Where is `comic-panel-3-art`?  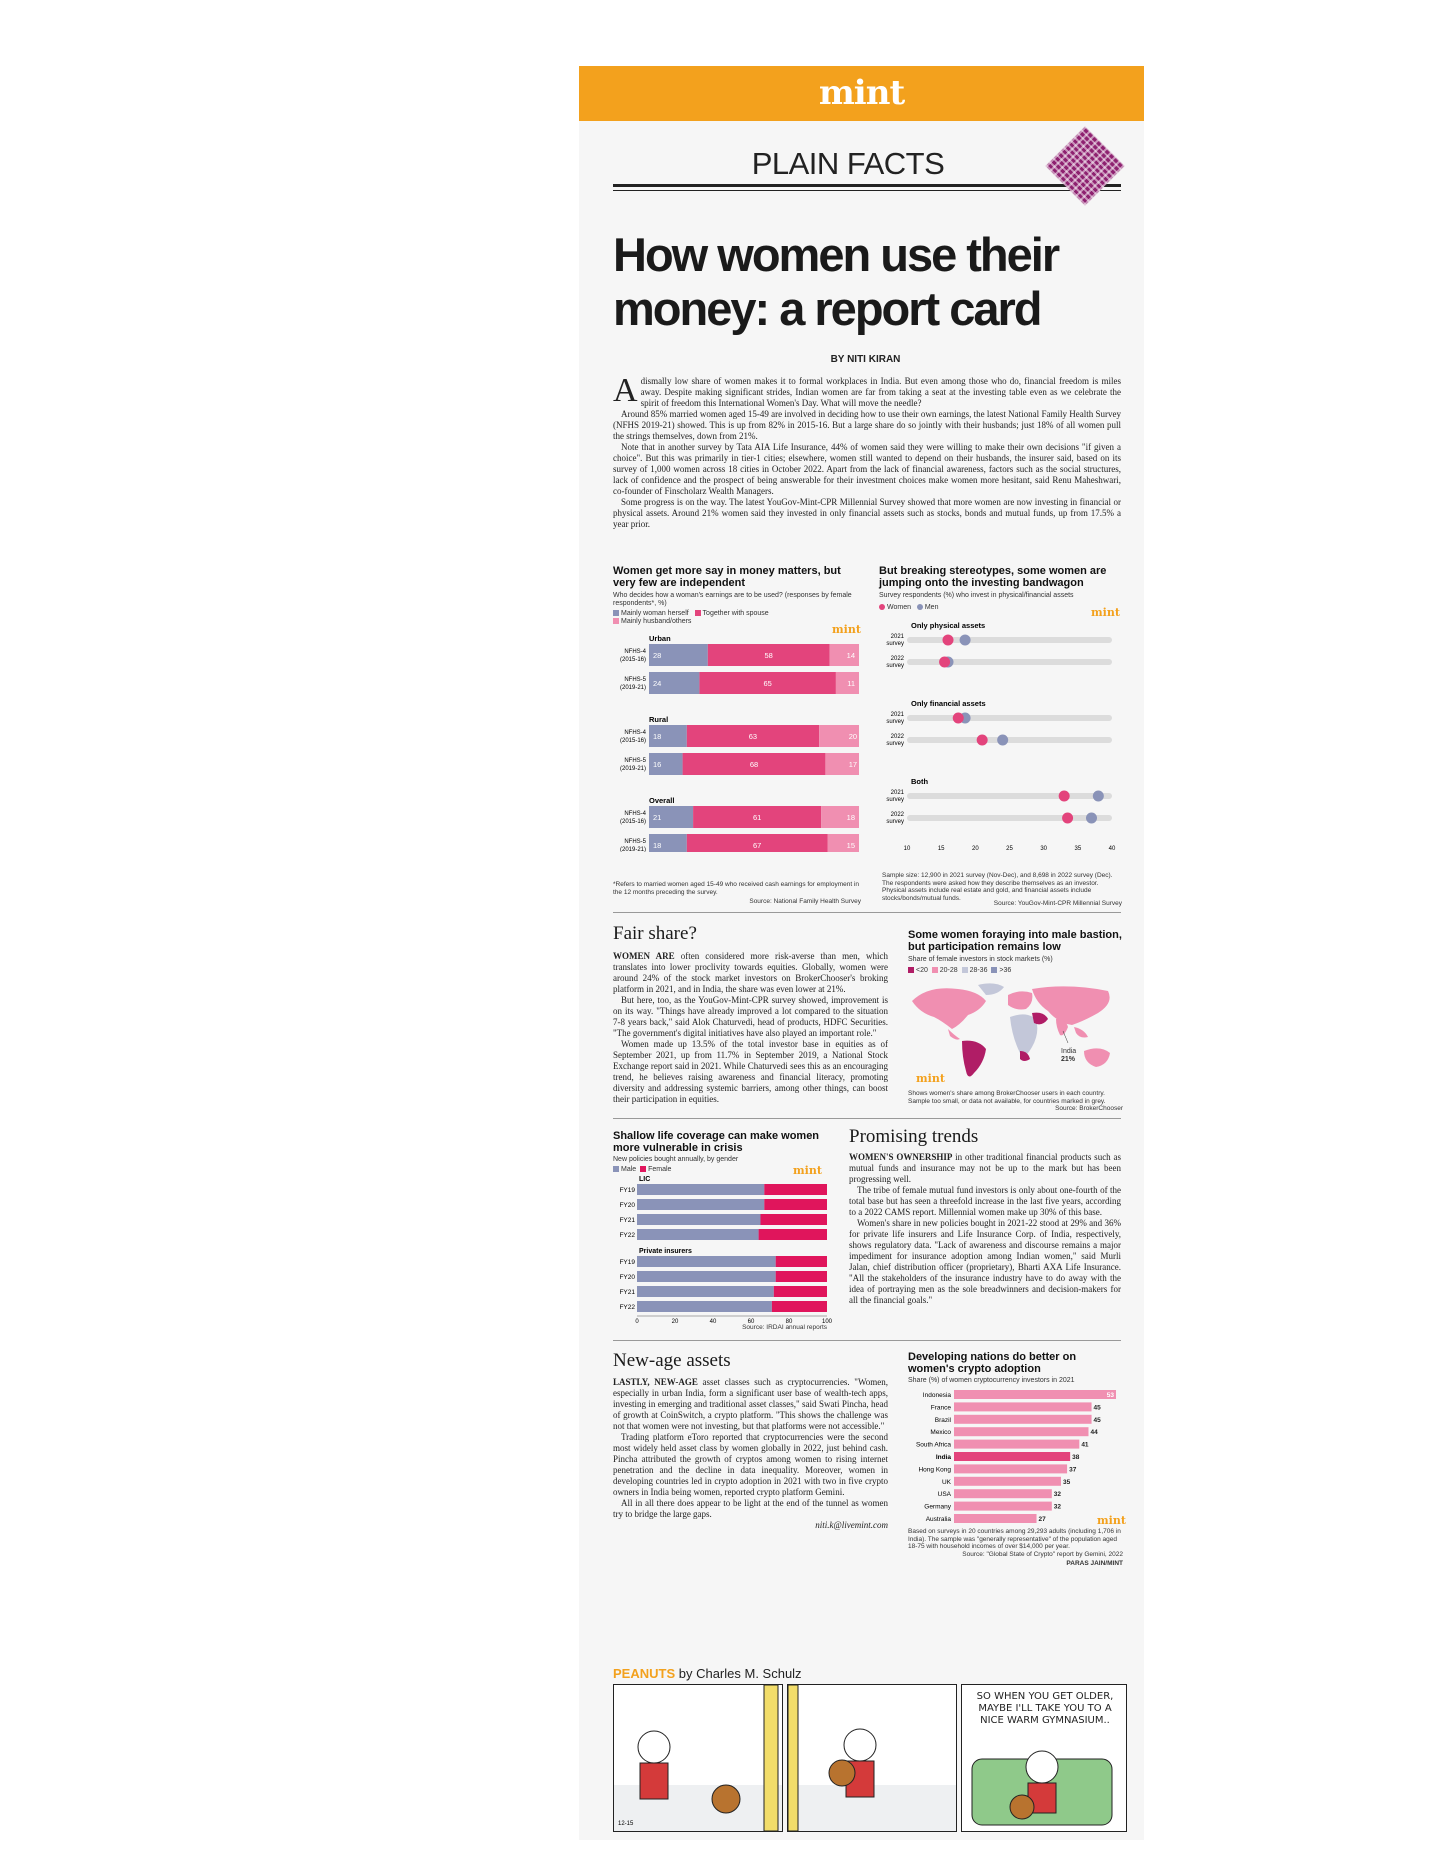
comic-panel-3-art is located at coordinates (1042, 1788).